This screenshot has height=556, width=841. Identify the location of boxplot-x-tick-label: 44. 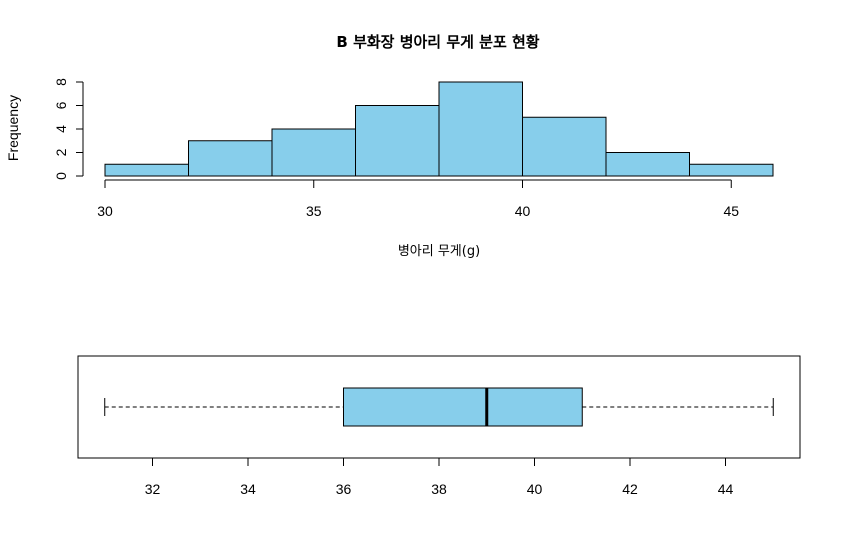
(726, 489).